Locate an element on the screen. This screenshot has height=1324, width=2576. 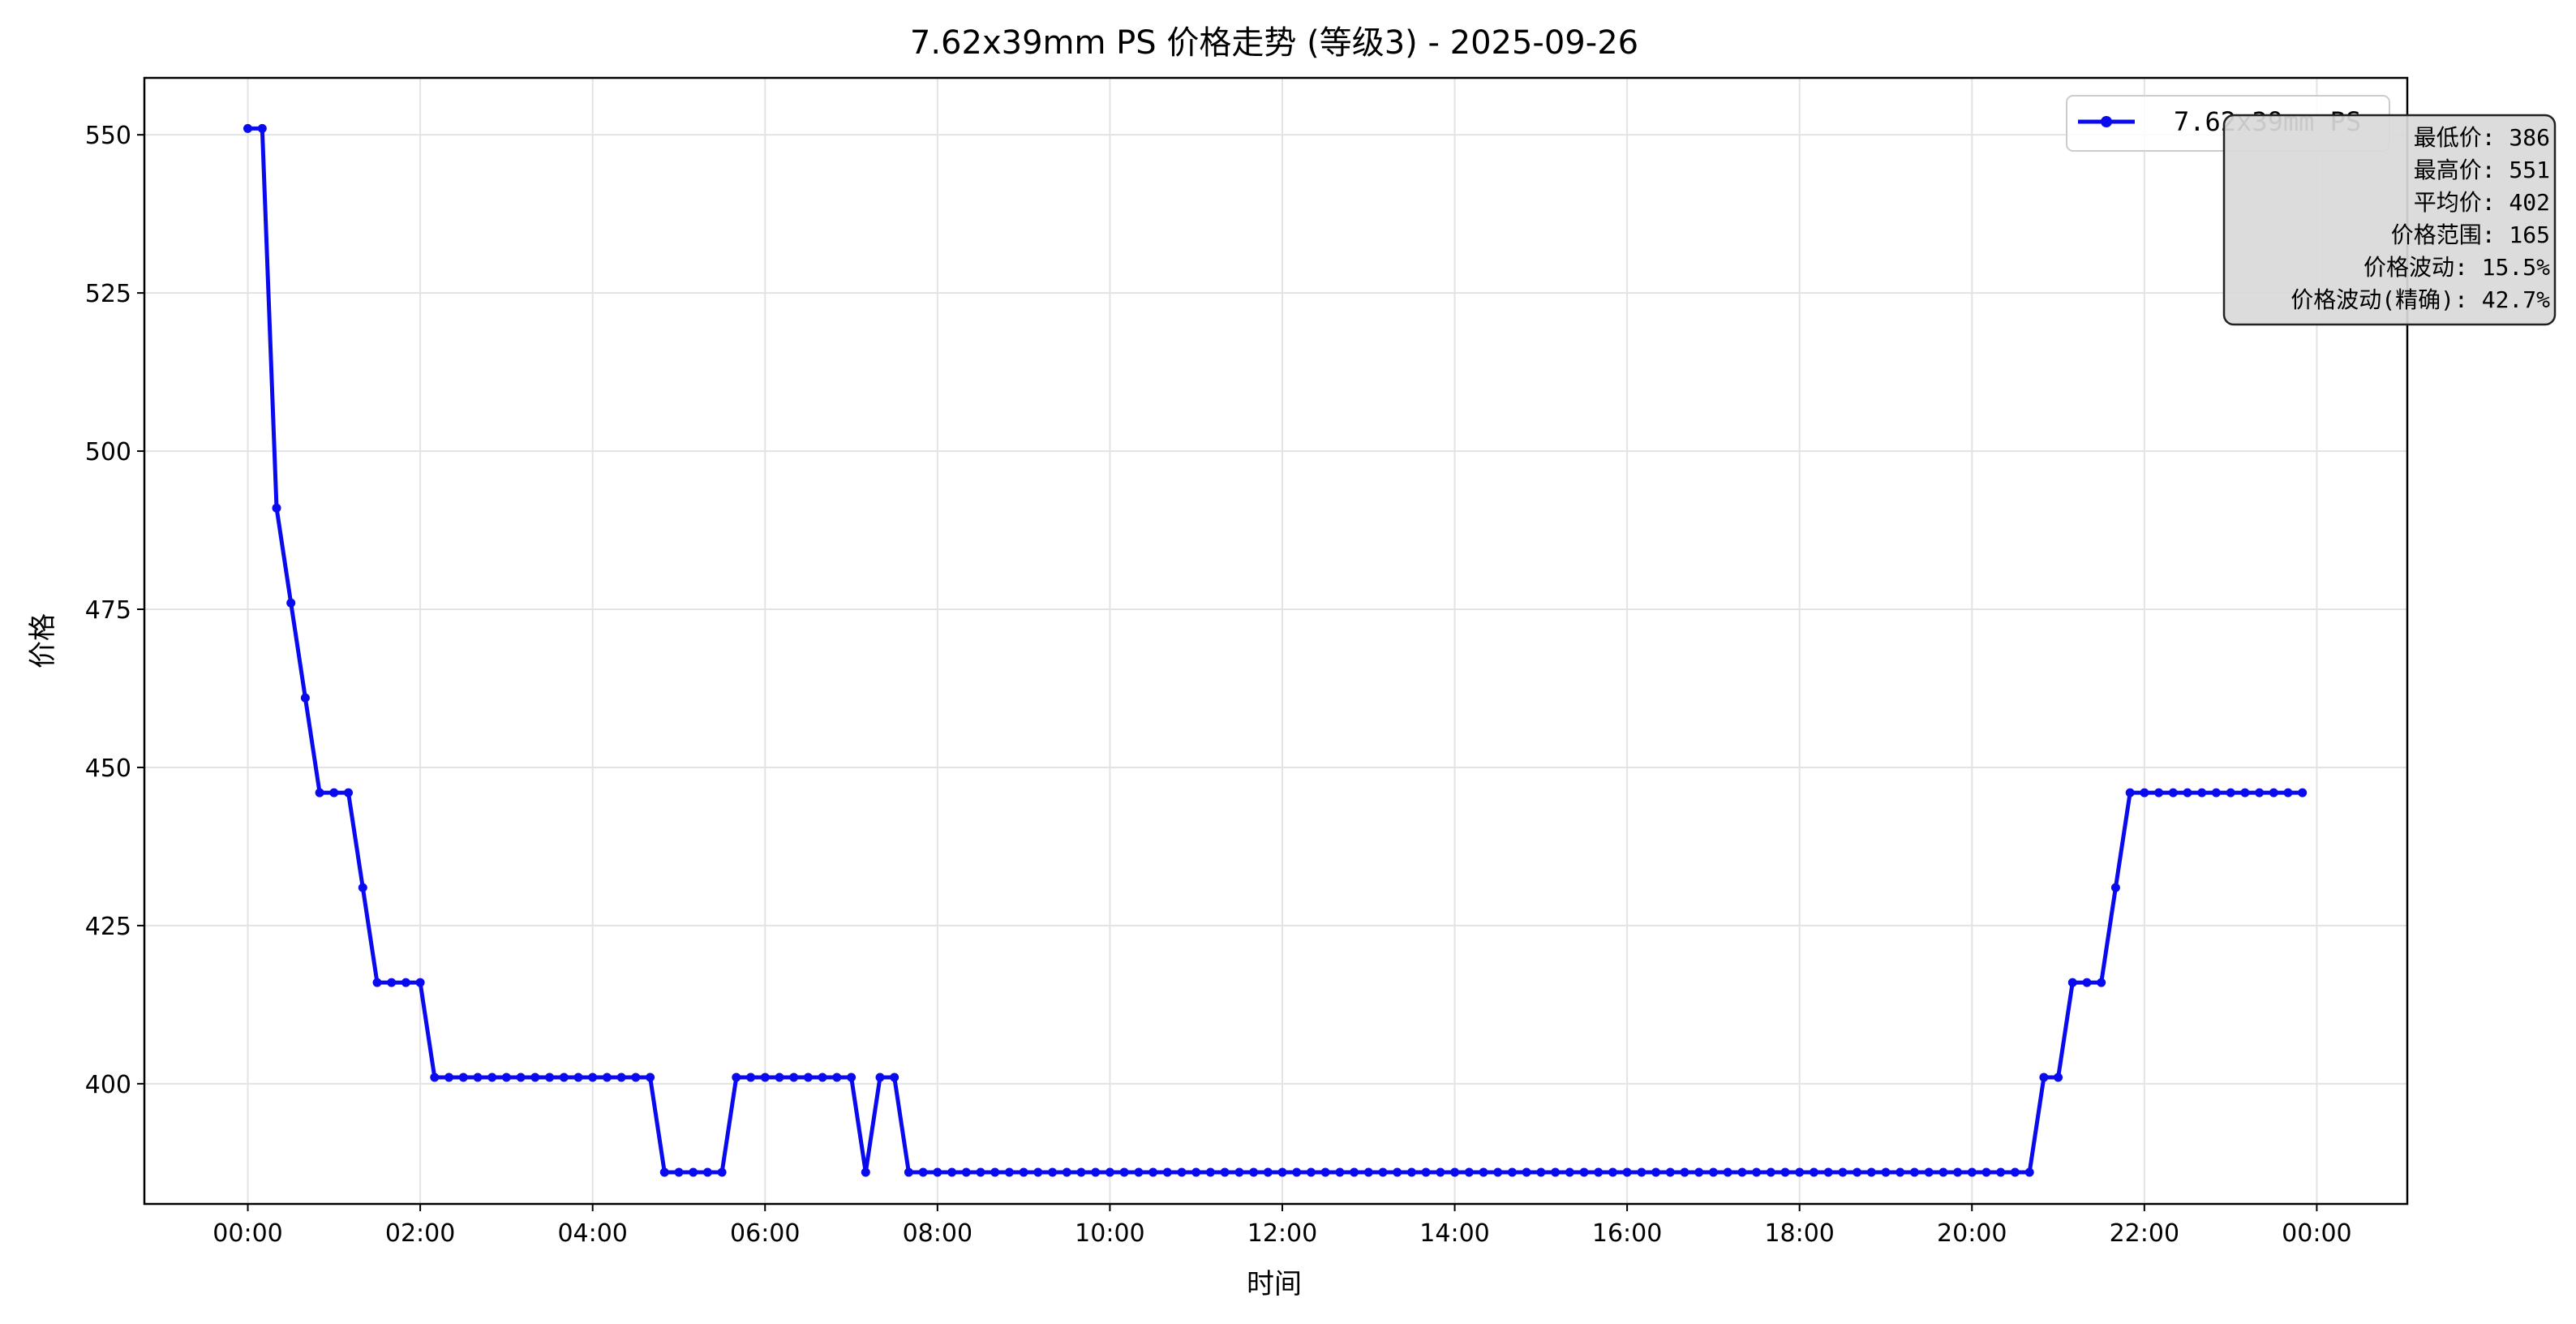
x-tick-label: 10:00 is located at coordinates (1109, 1233).